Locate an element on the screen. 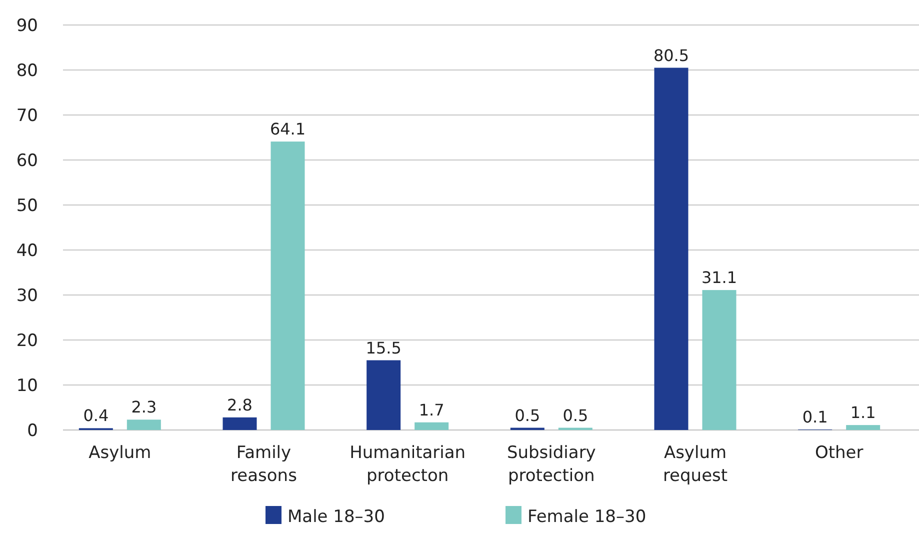 This screenshot has height=536, width=919. x-tick-label: Asylum is located at coordinates (120, 453).